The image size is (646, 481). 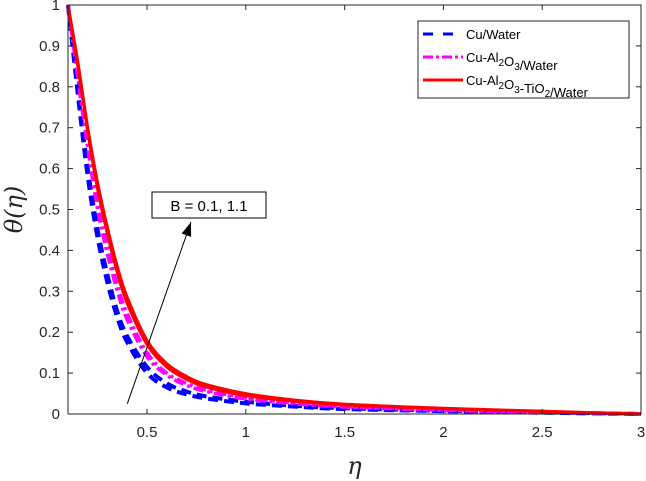 I want to click on y-tick-label: 0.5, so click(x=49, y=210).